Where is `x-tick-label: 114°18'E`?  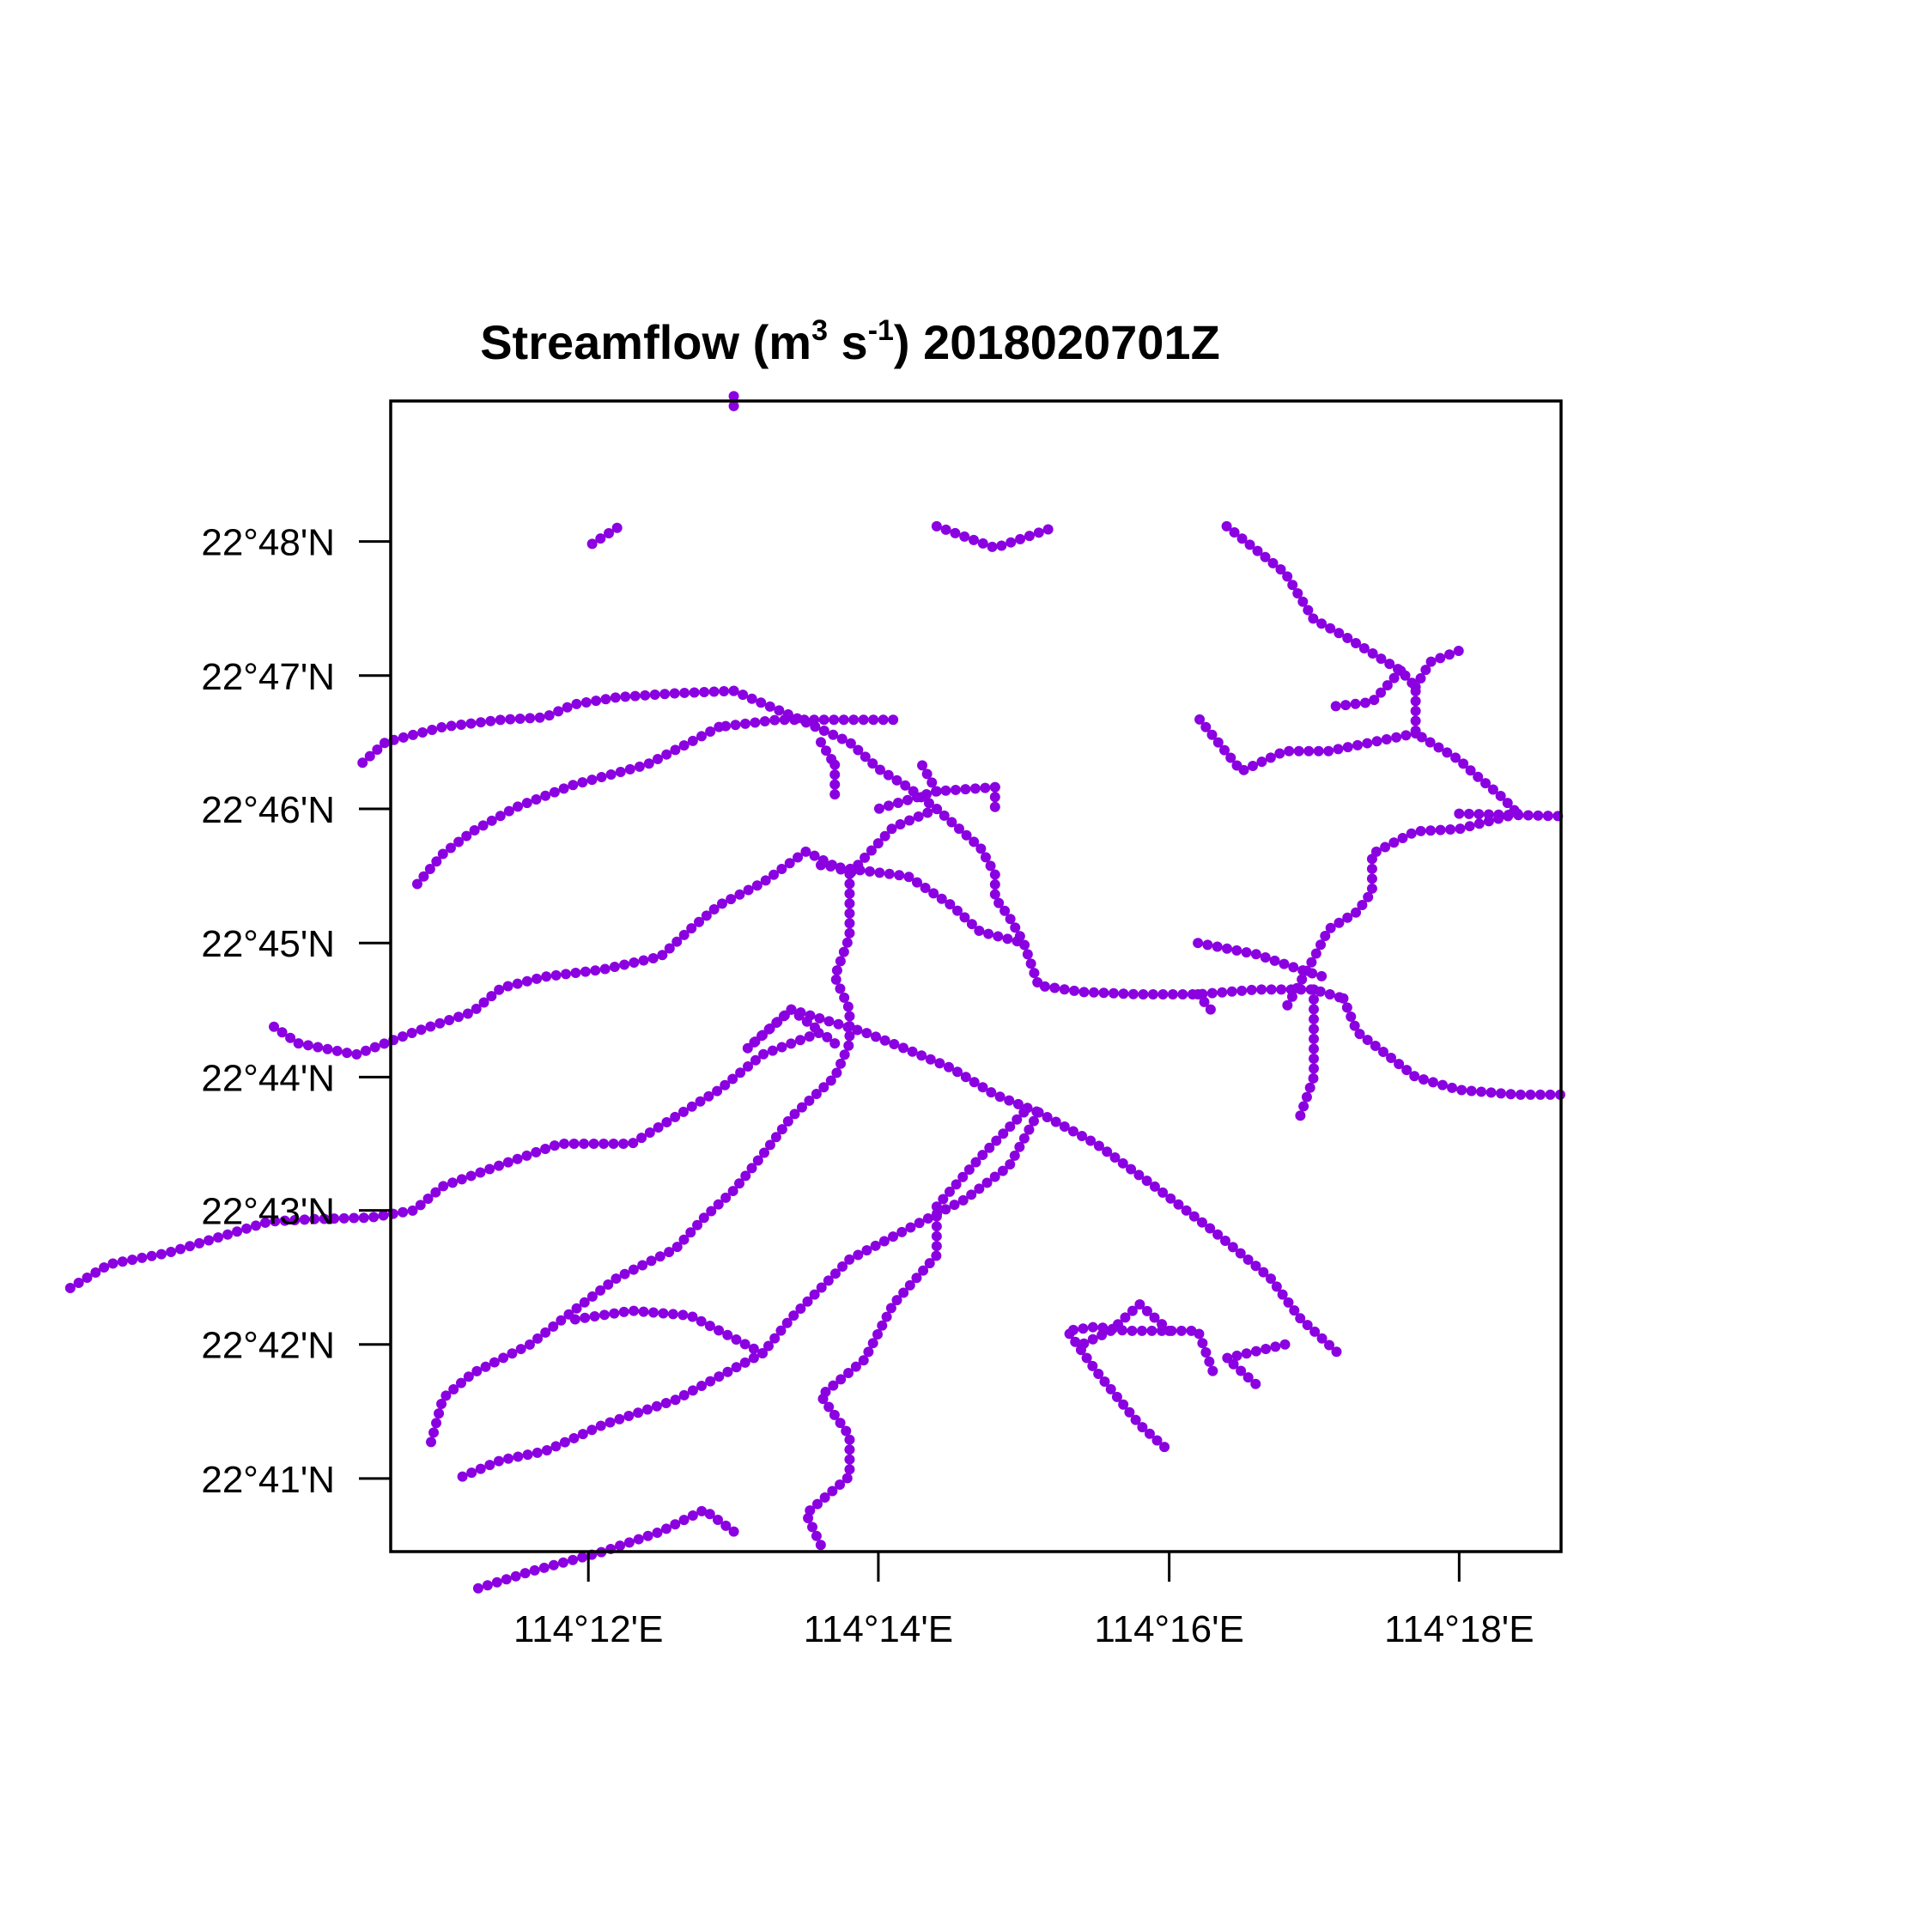 x-tick-label: 114°18'E is located at coordinates (1459, 1629).